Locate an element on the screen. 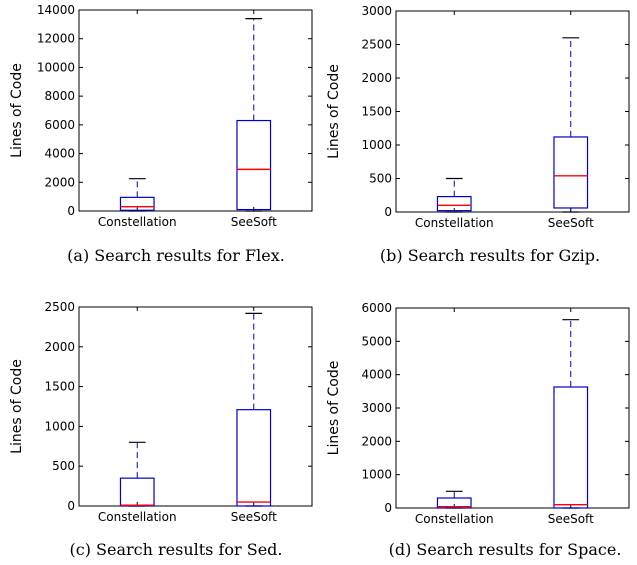 This screenshot has height=565, width=637. y-tick-label: 10000 is located at coordinates (56, 67).